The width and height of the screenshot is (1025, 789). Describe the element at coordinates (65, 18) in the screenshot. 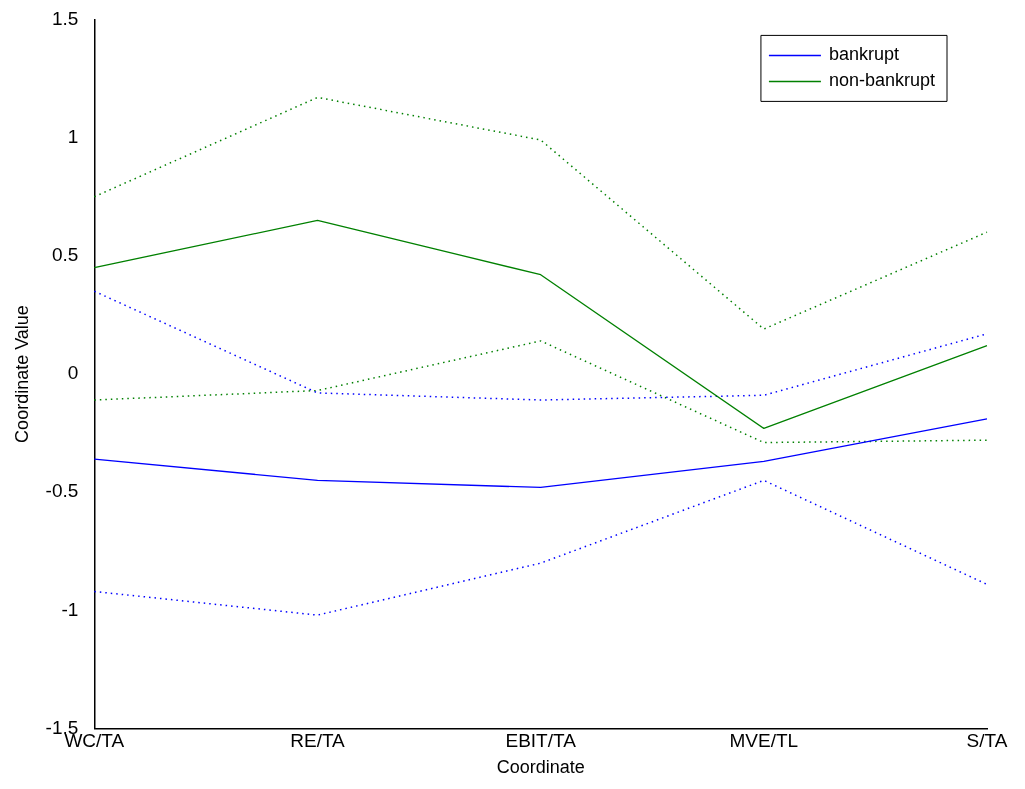

I see `y-tick-label: 1.5` at that location.